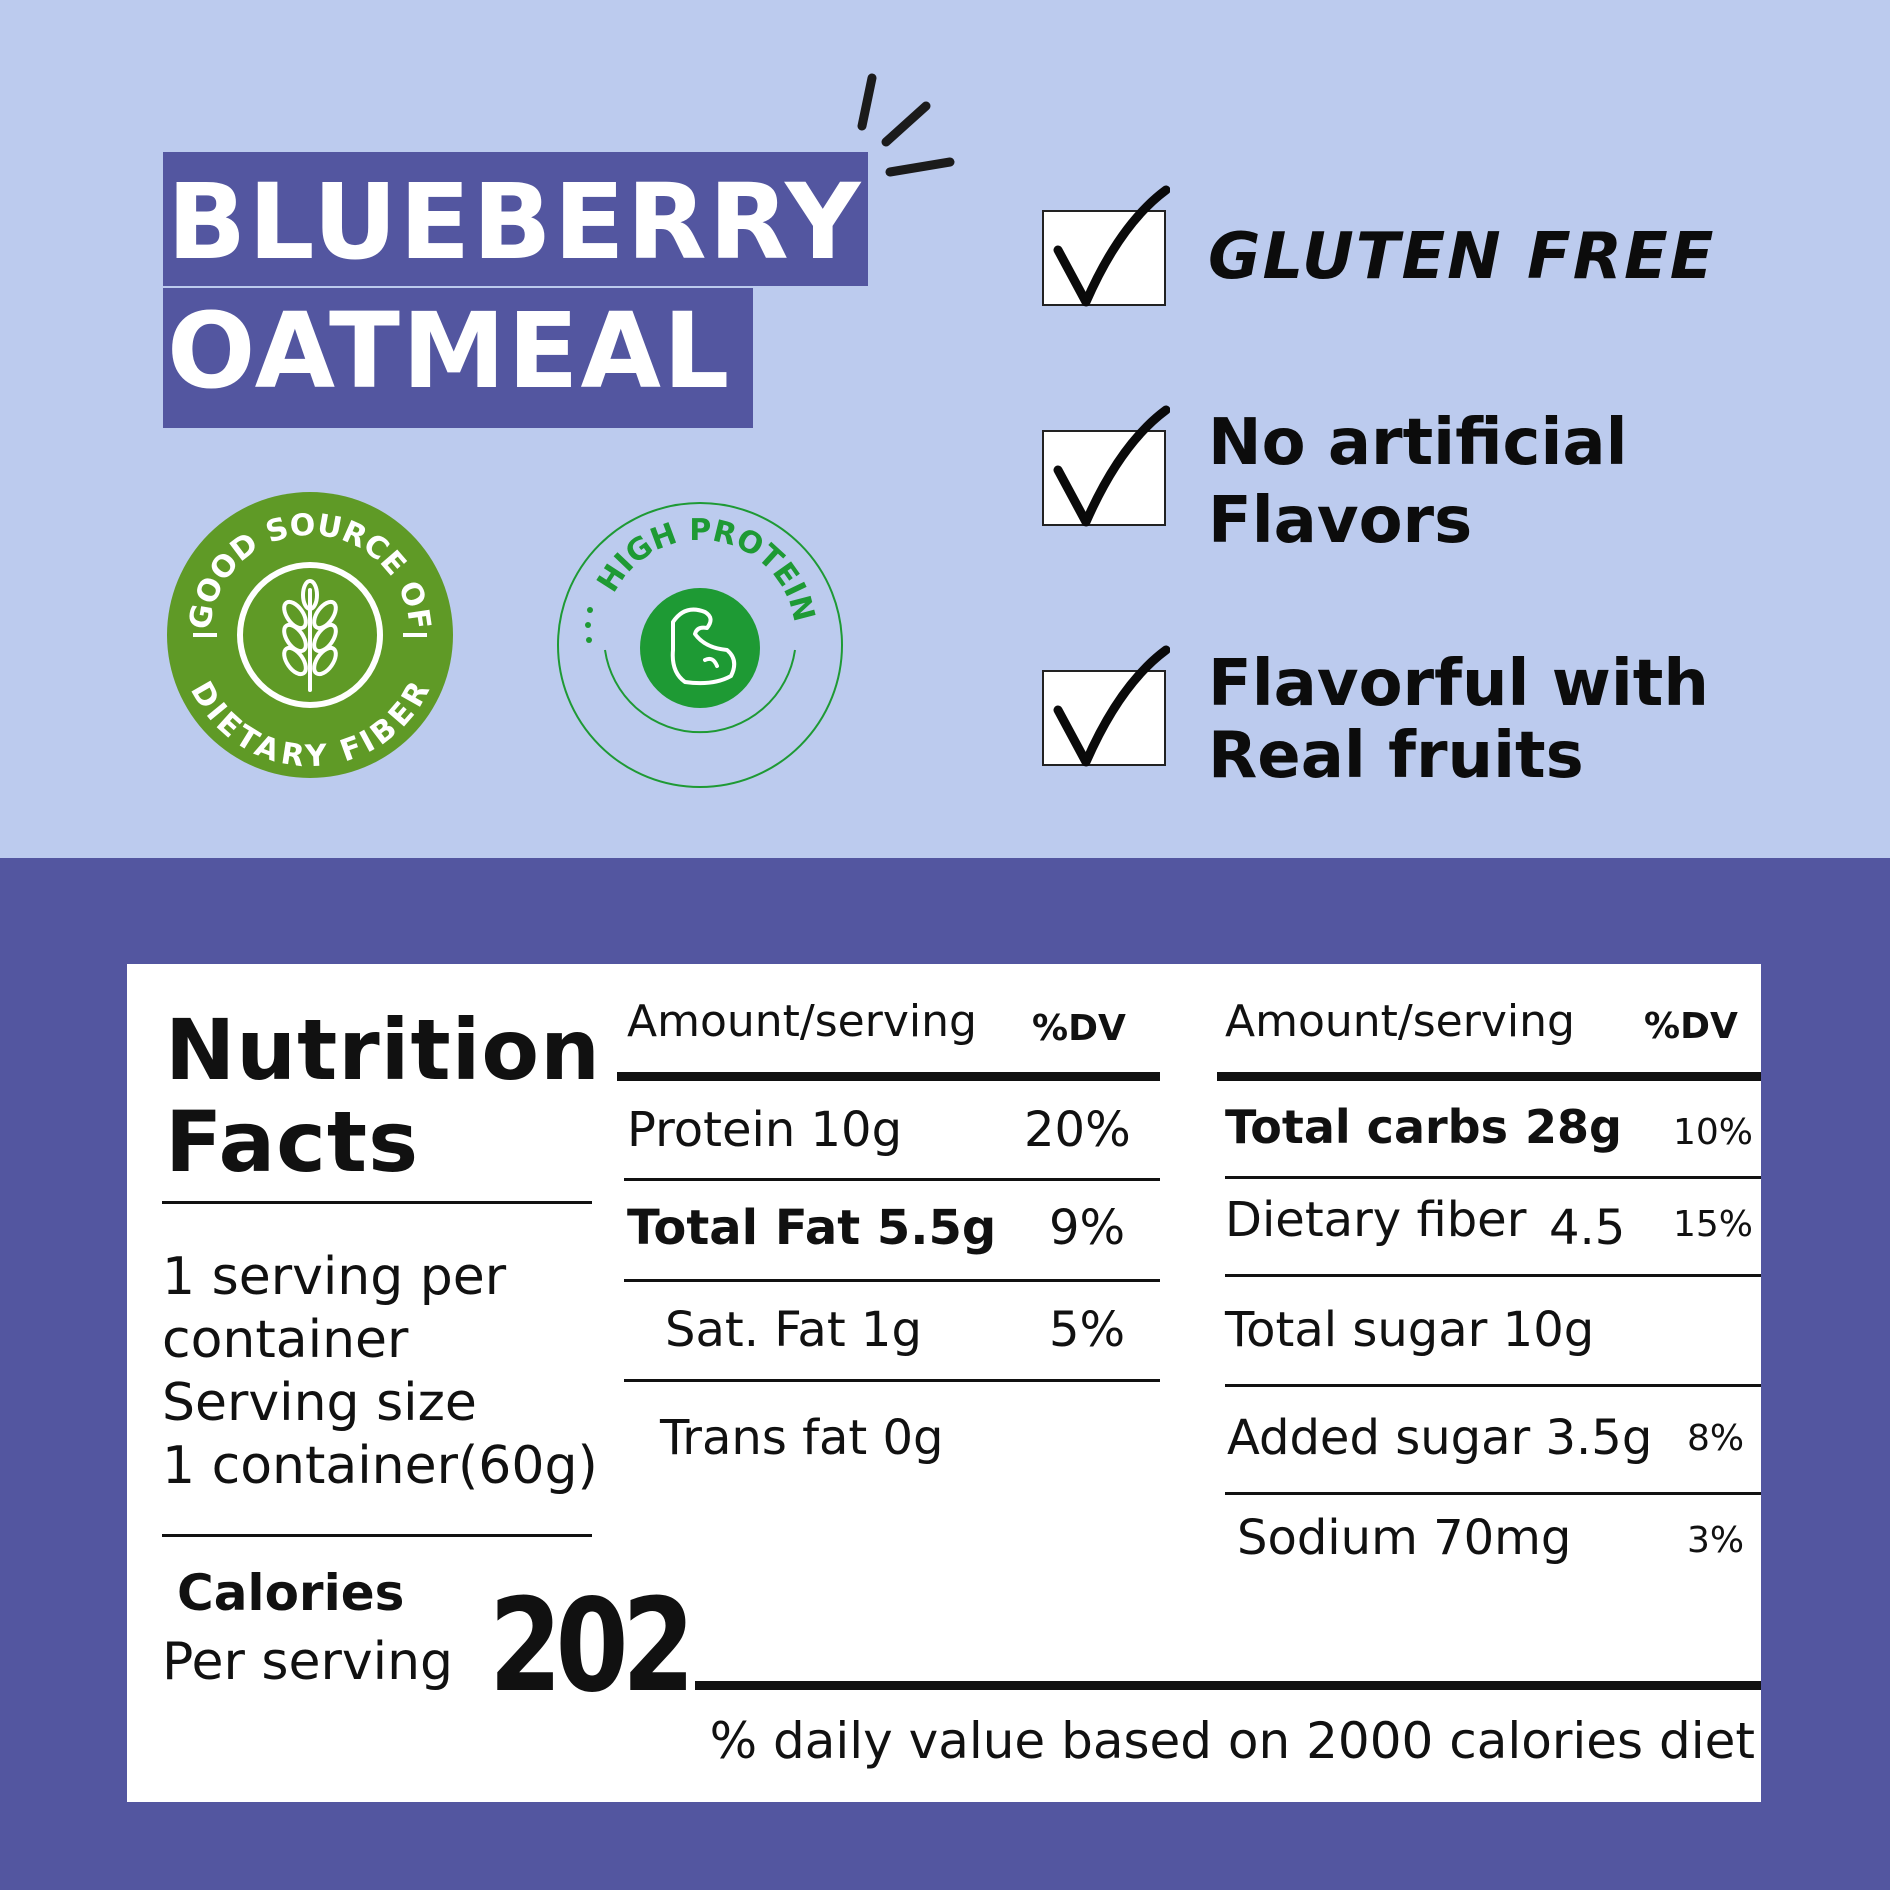 The image size is (1890, 1890). What do you see at coordinates (515, 219) in the screenshot?
I see `product-title-line1: BLUEBERRY` at bounding box center [515, 219].